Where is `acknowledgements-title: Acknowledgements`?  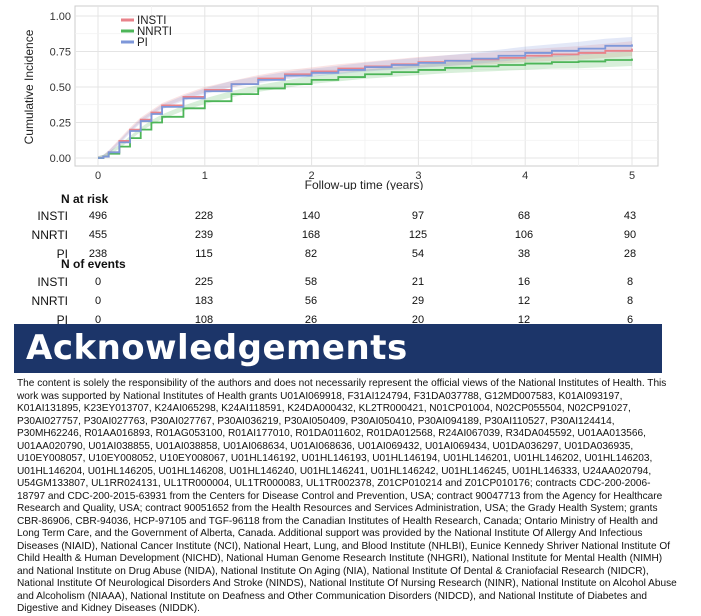 acknowledgements-title: Acknowledgements is located at coordinates (217, 348).